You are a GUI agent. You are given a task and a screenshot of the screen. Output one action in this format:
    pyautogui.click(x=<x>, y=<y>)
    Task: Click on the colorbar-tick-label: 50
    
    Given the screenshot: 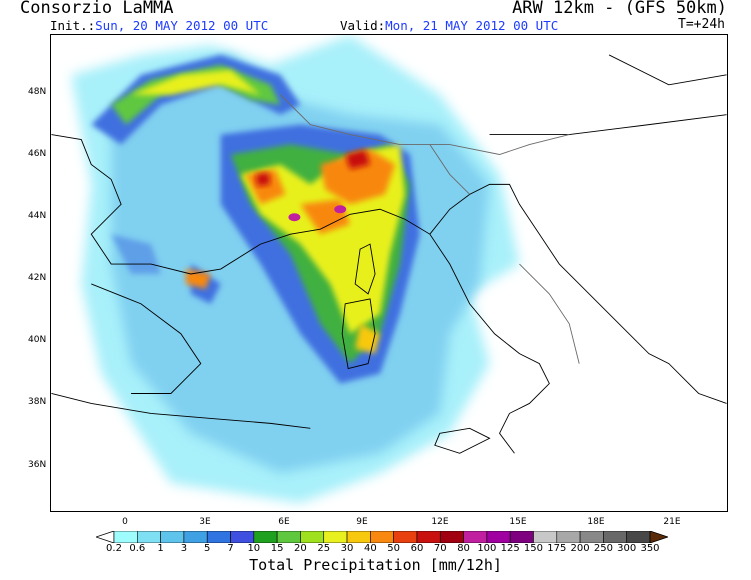 What is the action you would take?
    pyautogui.click(x=394, y=548)
    